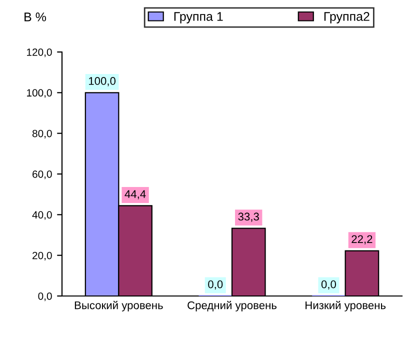 This screenshot has width=418, height=339. Describe the element at coordinates (42, 134) in the screenshot. I see `y-tick-label: 80,0` at that location.